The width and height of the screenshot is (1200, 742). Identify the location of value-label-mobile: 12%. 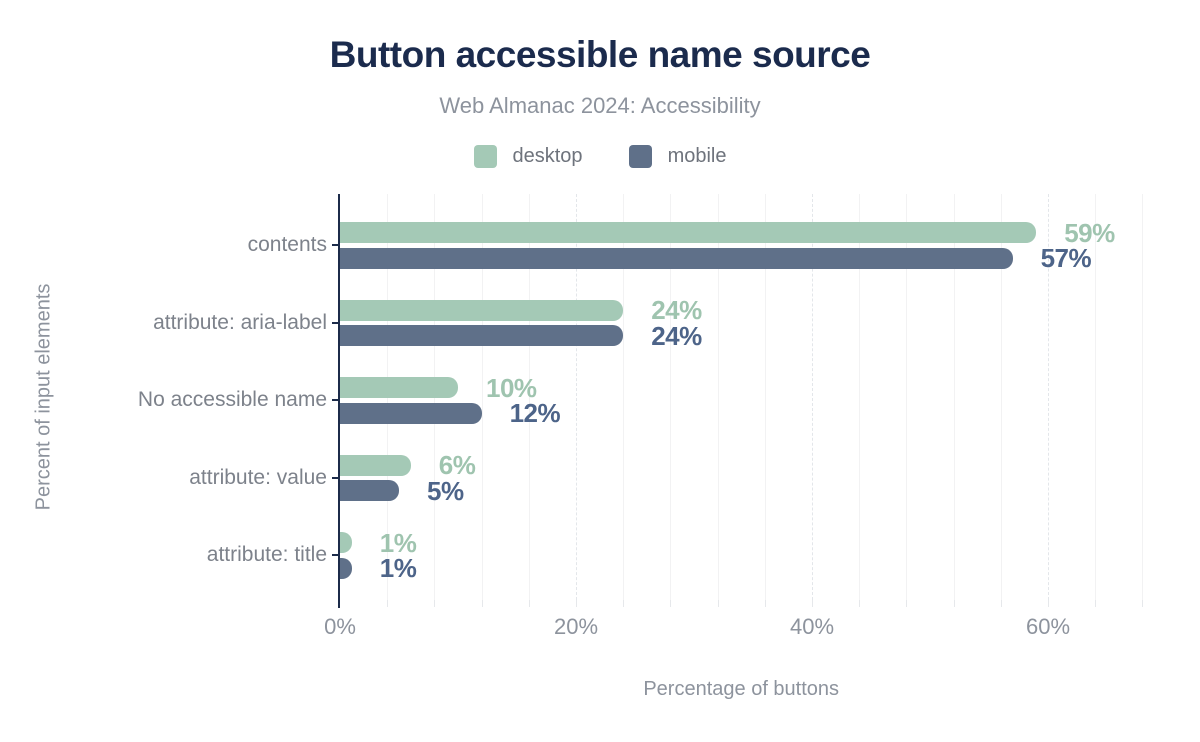
(535, 413).